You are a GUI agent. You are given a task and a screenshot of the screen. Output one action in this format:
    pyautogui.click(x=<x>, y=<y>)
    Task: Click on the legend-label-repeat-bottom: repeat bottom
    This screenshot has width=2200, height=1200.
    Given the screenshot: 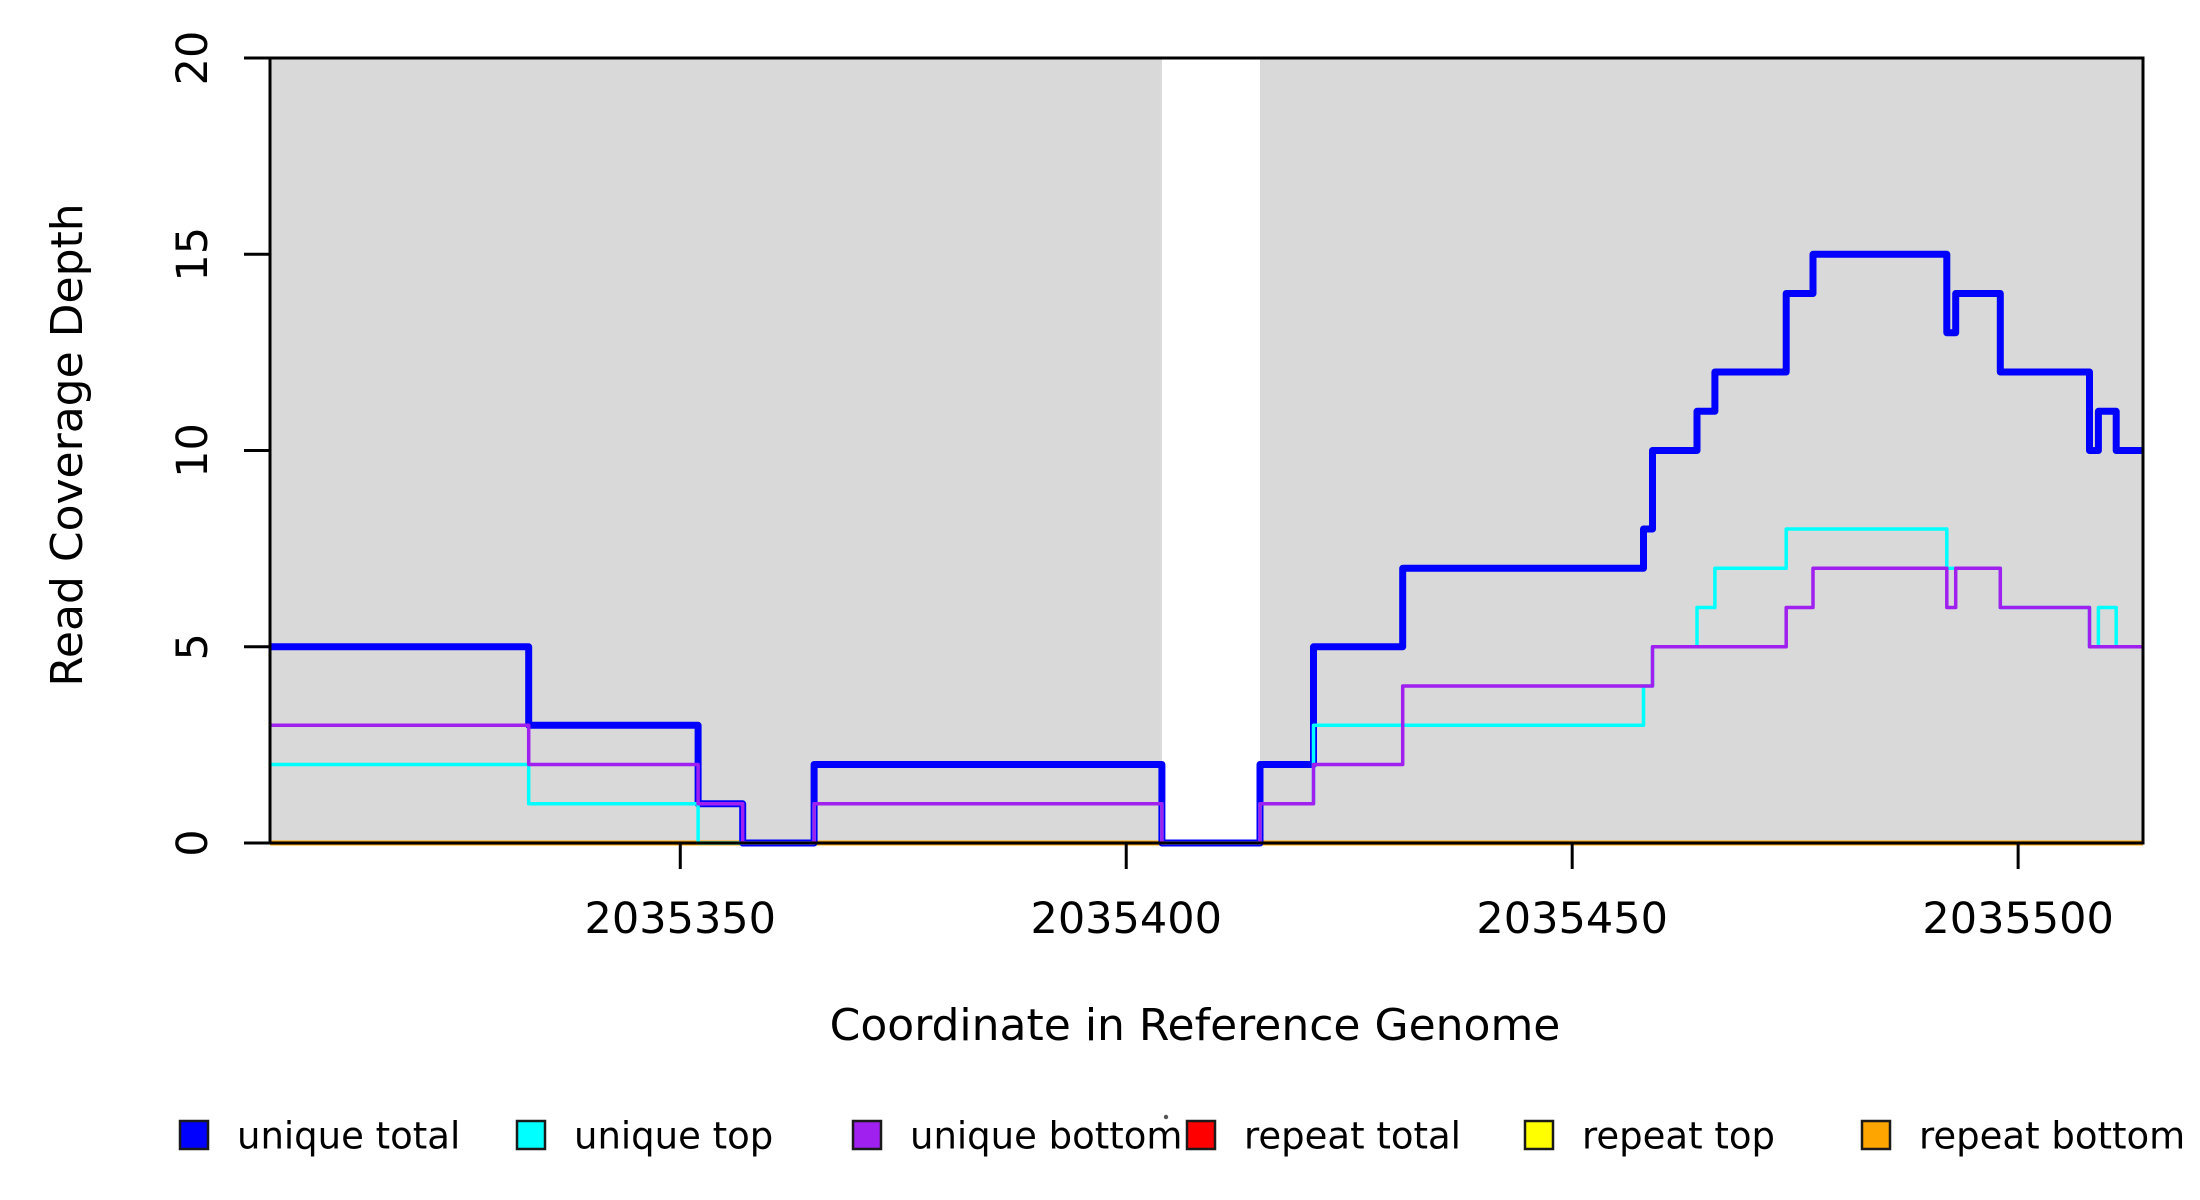 What is the action you would take?
    pyautogui.click(x=2052, y=1136)
    